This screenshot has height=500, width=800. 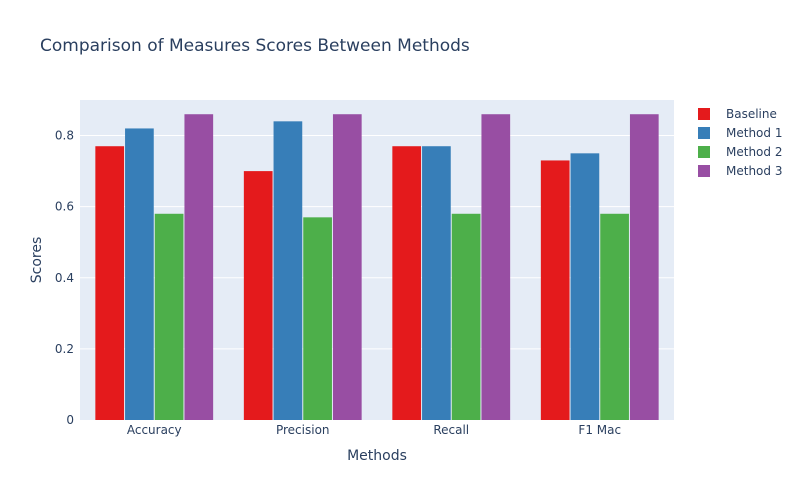 I want to click on x-tick-label: Accuracy, so click(x=154, y=430).